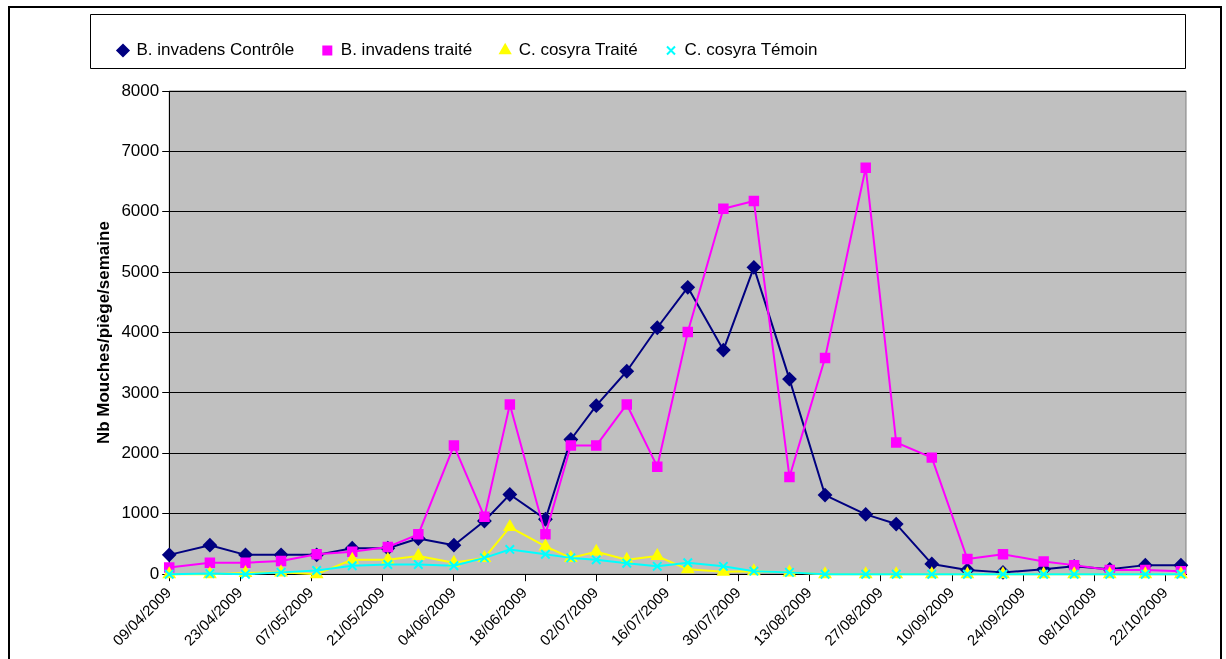 This screenshot has height=659, width=1226. Describe the element at coordinates (140, 271) in the screenshot. I see `y-tick-label: 5000` at that location.